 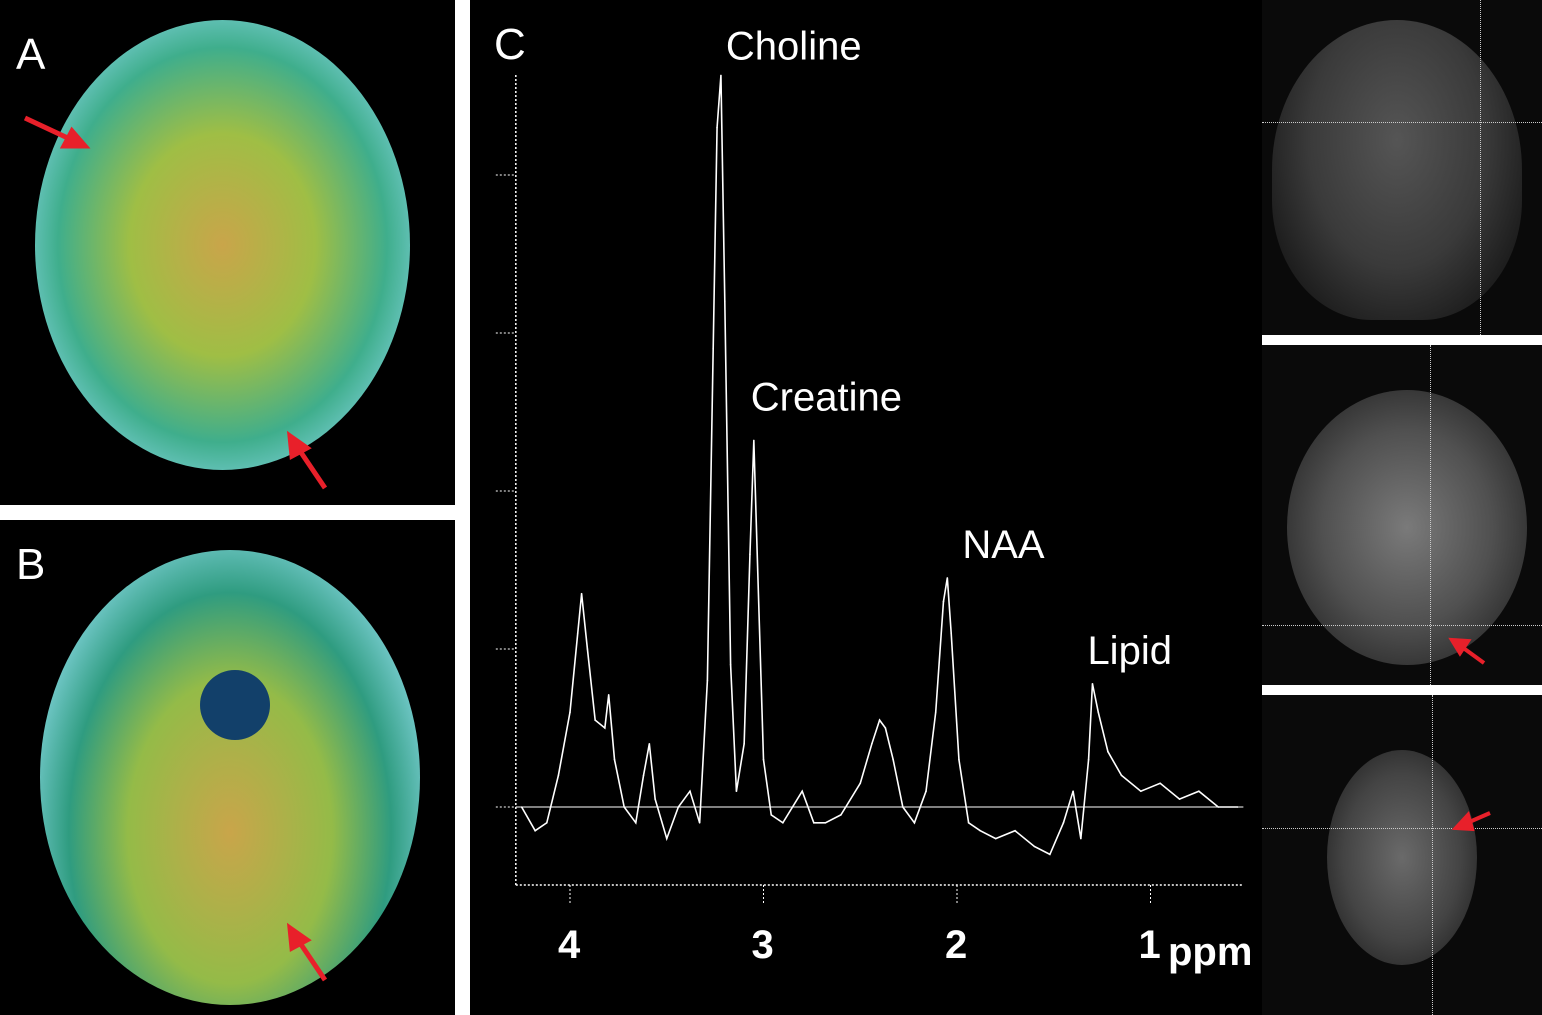 I want to click on coronal-head, so click(x=1402, y=857).